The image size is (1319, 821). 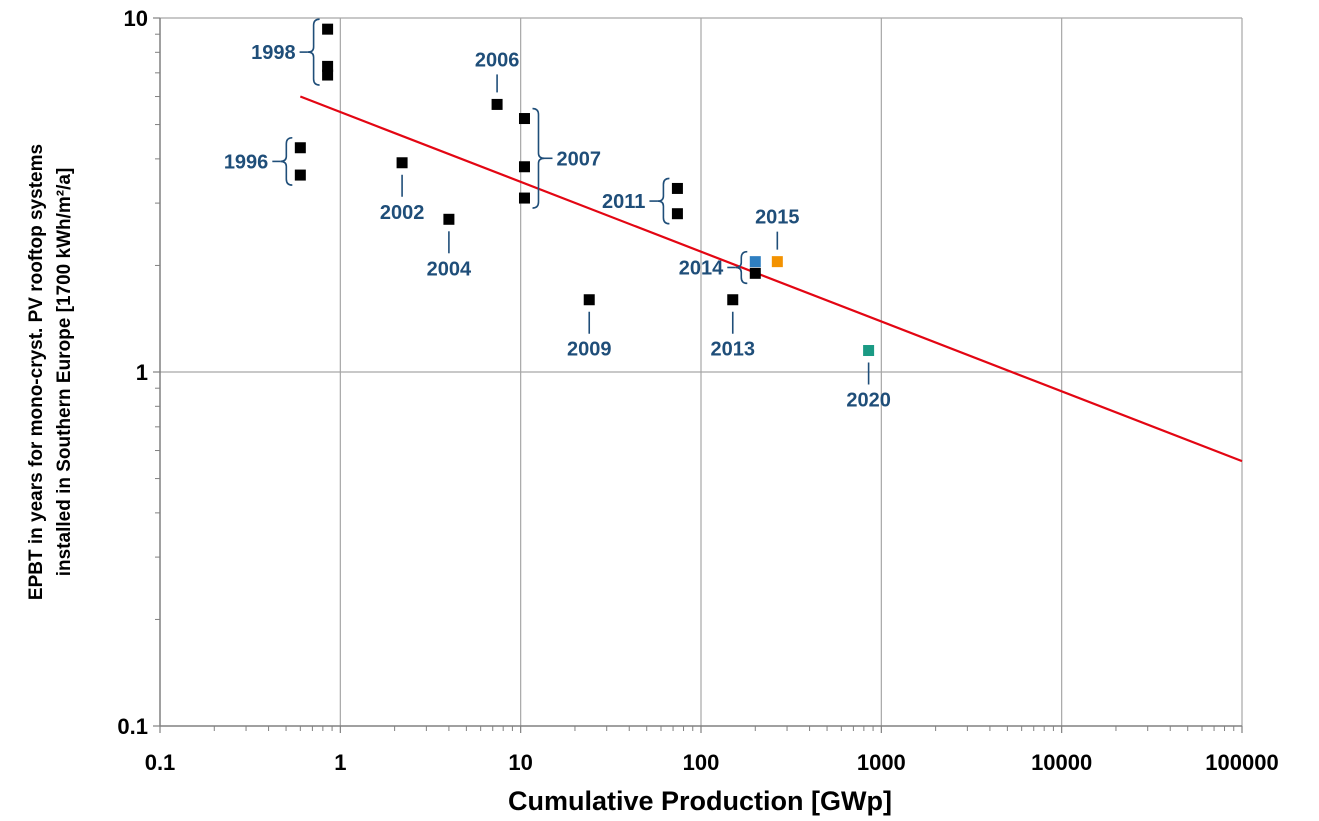 I want to click on data-point-2006, so click(x=497, y=104).